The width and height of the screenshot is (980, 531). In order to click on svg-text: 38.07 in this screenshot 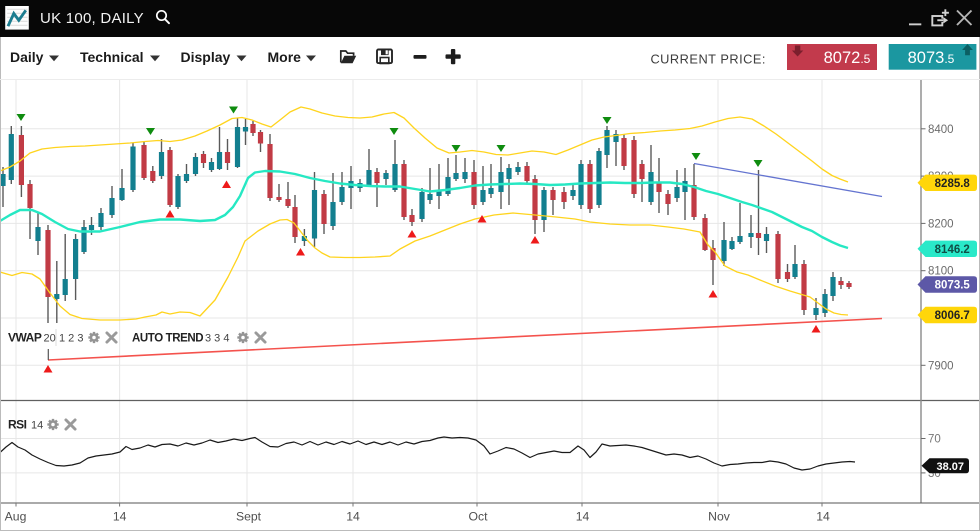, I will do `click(950, 467)`.